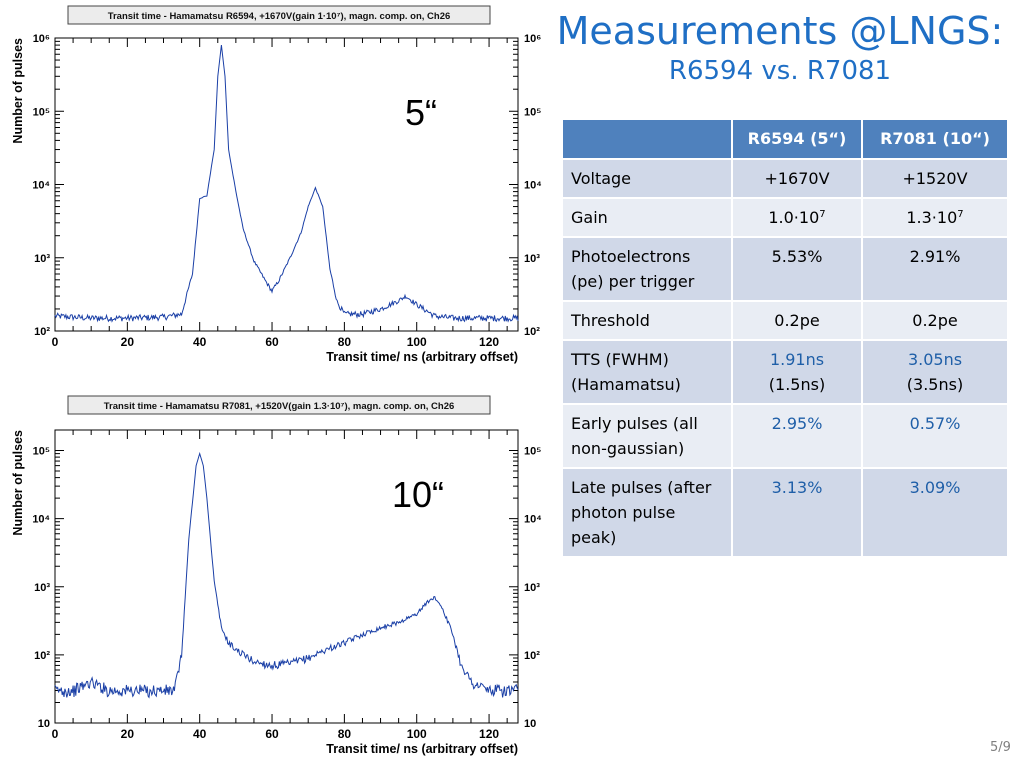  I want to click on table-row-threshold: Threshold 0.2pe 0.2pe, so click(785, 320).